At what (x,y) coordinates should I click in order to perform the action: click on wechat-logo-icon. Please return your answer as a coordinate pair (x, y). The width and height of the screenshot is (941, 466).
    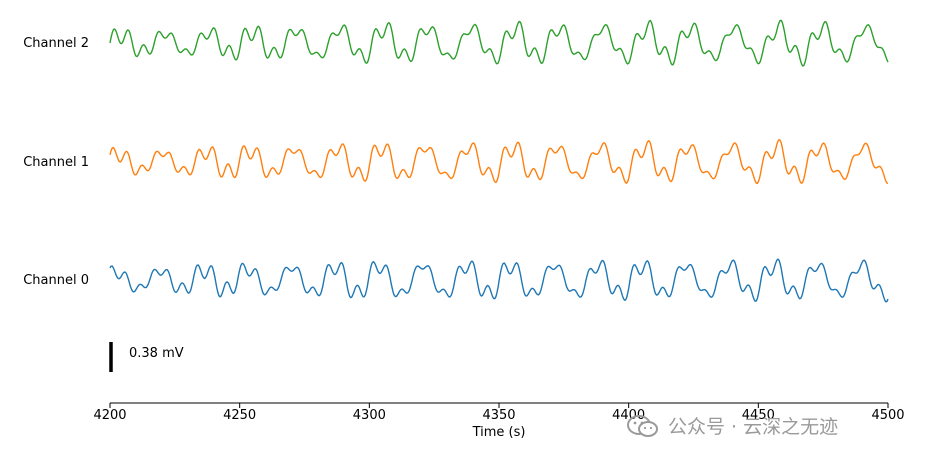
    Looking at the image, I should click on (642, 425).